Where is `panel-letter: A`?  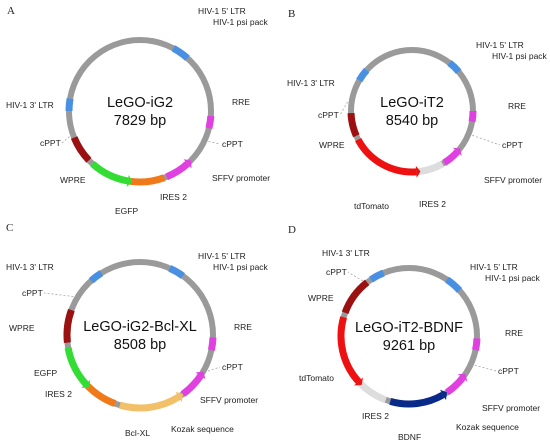
panel-letter: A is located at coordinates (11, 11).